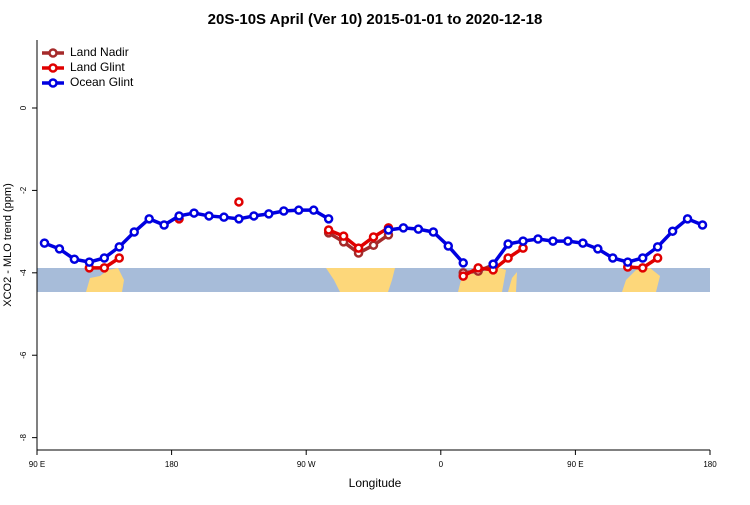 This screenshot has width=750, height=505. What do you see at coordinates (23, 190) in the screenshot?
I see `y-tick-label: -2` at bounding box center [23, 190].